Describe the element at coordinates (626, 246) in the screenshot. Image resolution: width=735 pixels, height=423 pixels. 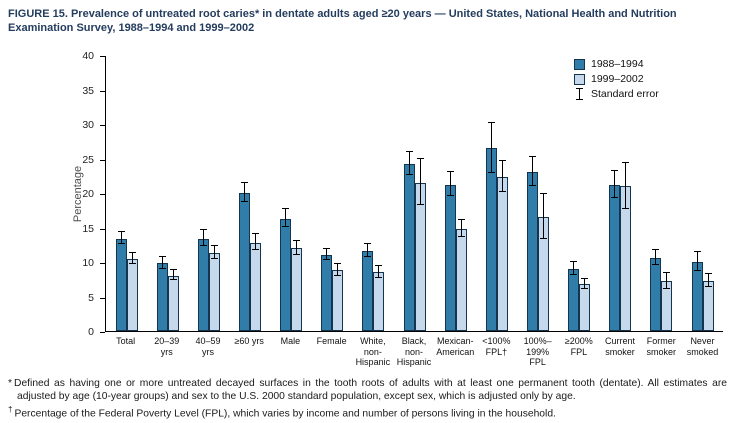
I see `bar-series2-cat12` at that location.